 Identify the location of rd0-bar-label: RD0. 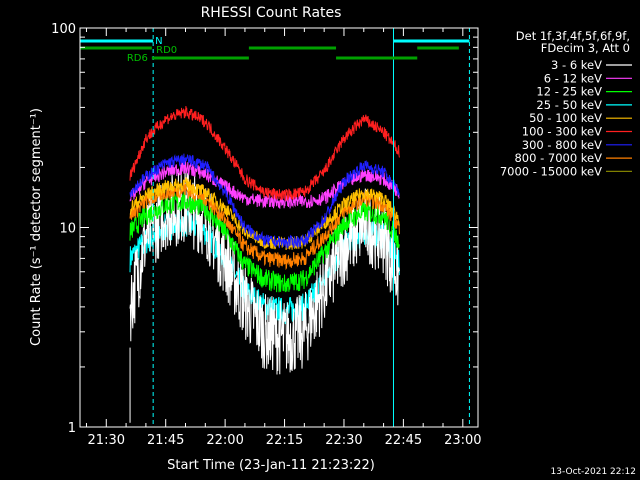
(166, 50).